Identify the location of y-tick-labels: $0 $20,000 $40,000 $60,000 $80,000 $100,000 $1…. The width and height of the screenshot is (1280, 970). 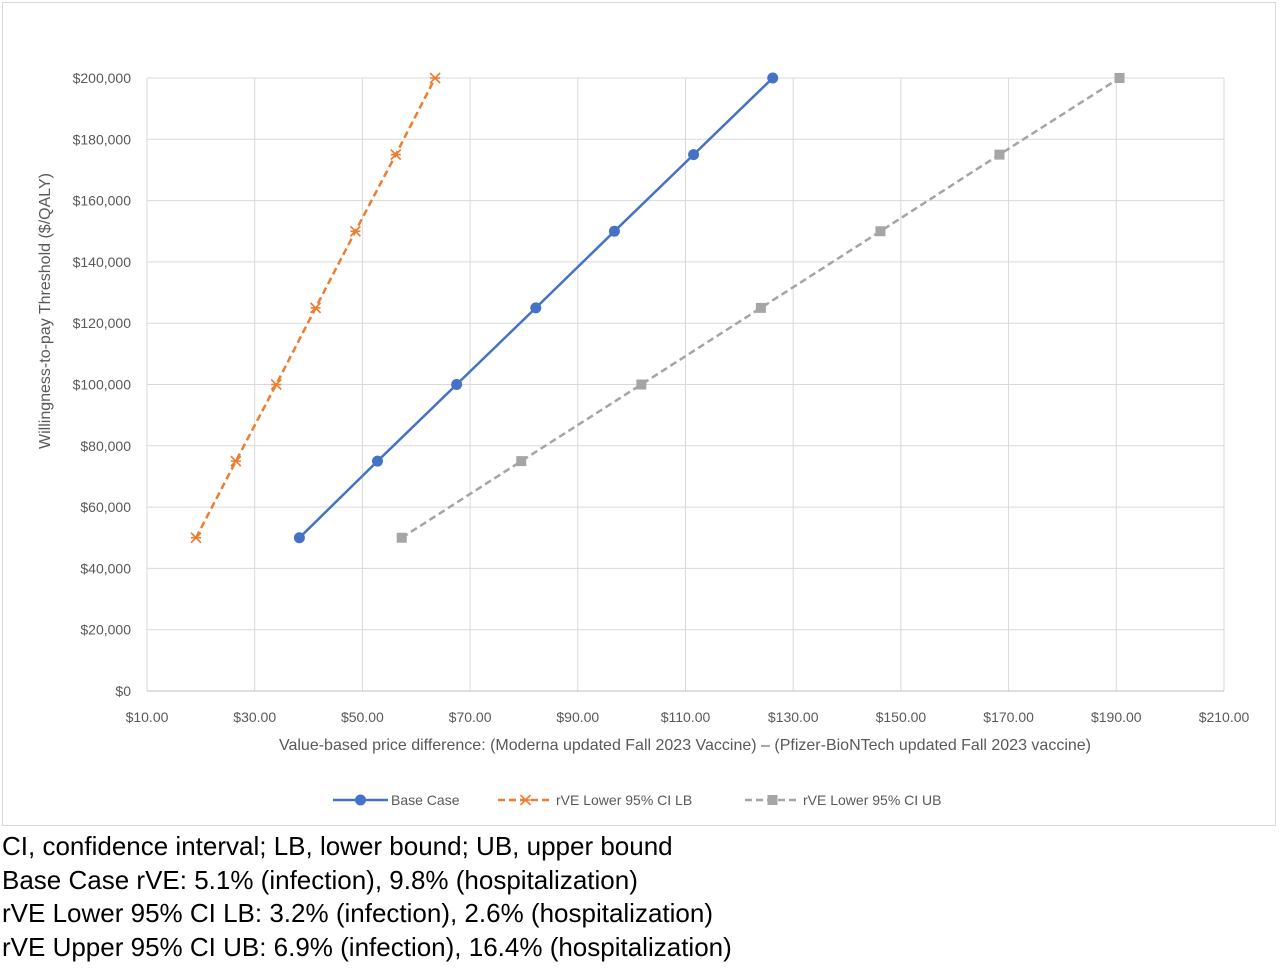
(102, 384).